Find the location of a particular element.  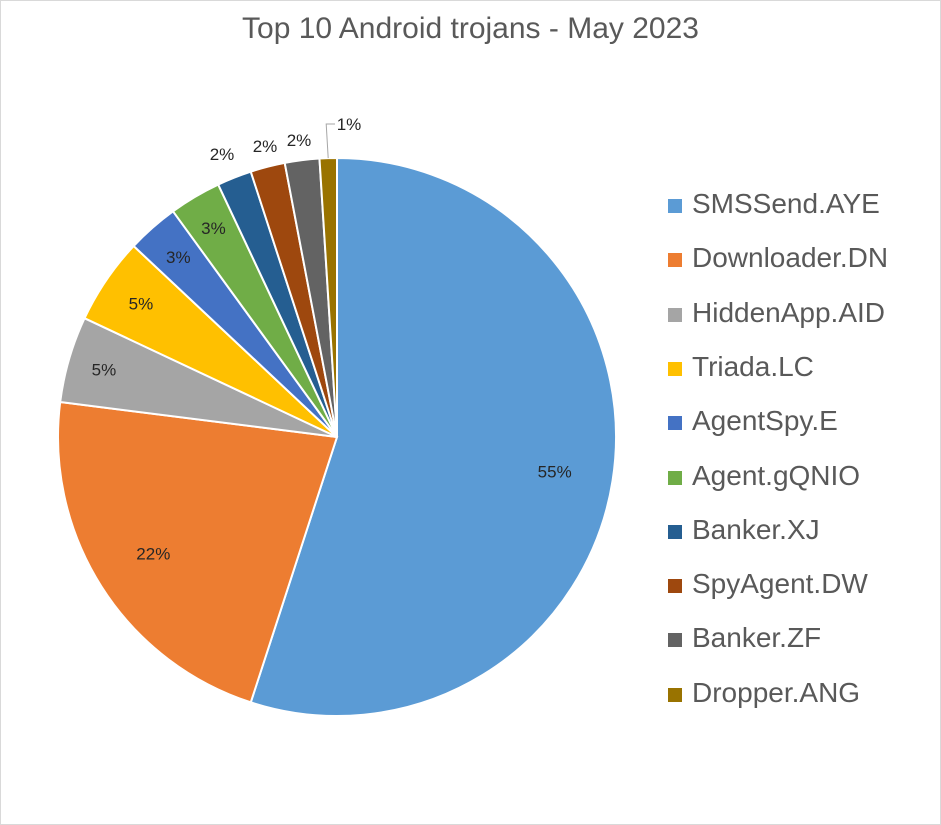

legend-label: Downloader.DN is located at coordinates (790, 258).